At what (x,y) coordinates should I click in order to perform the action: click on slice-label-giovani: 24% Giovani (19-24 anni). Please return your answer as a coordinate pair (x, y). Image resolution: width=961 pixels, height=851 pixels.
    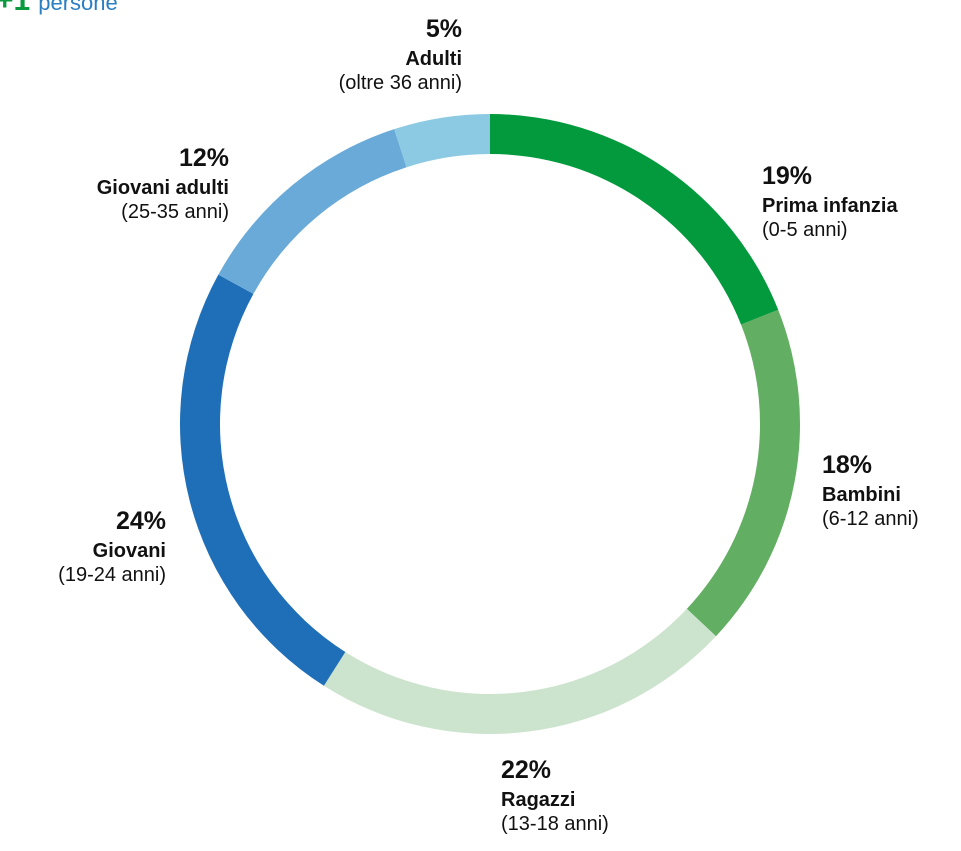
    Looking at the image, I should click on (112, 546).